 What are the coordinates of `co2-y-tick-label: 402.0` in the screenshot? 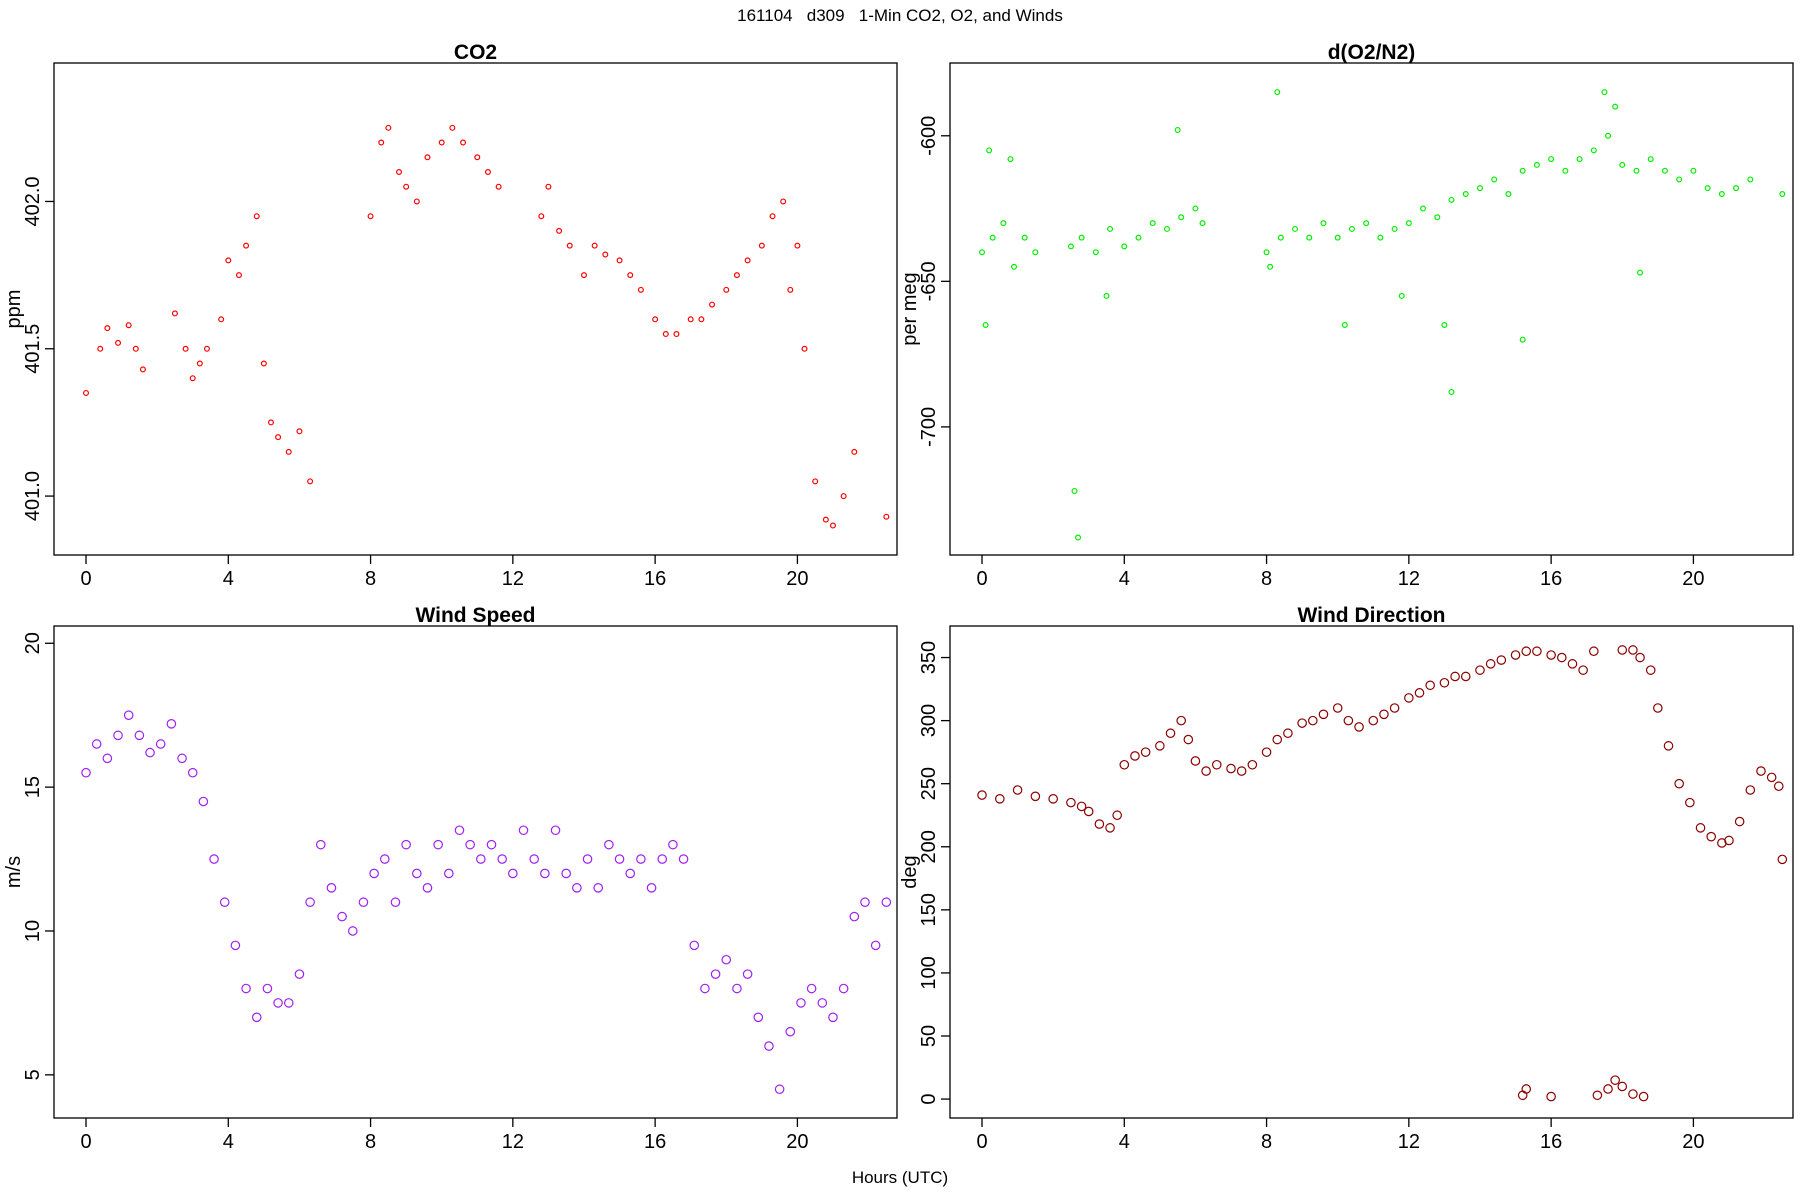 It's located at (33, 201).